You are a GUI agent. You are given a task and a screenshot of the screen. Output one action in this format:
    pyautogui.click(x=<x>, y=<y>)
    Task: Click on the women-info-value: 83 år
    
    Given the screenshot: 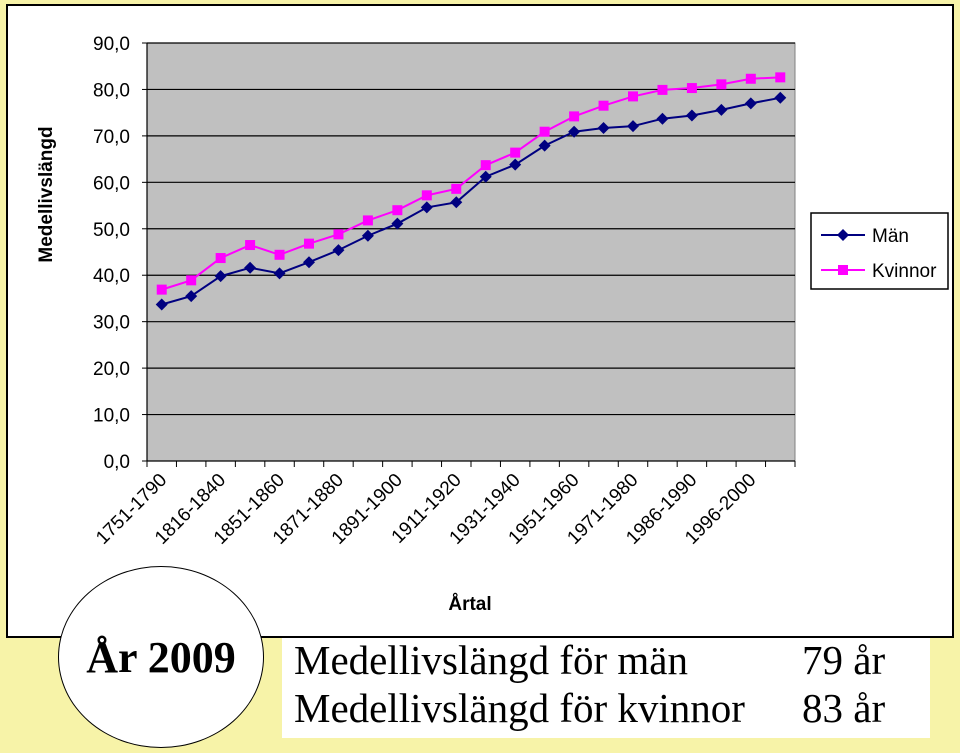 What is the action you would take?
    pyautogui.click(x=844, y=708)
    